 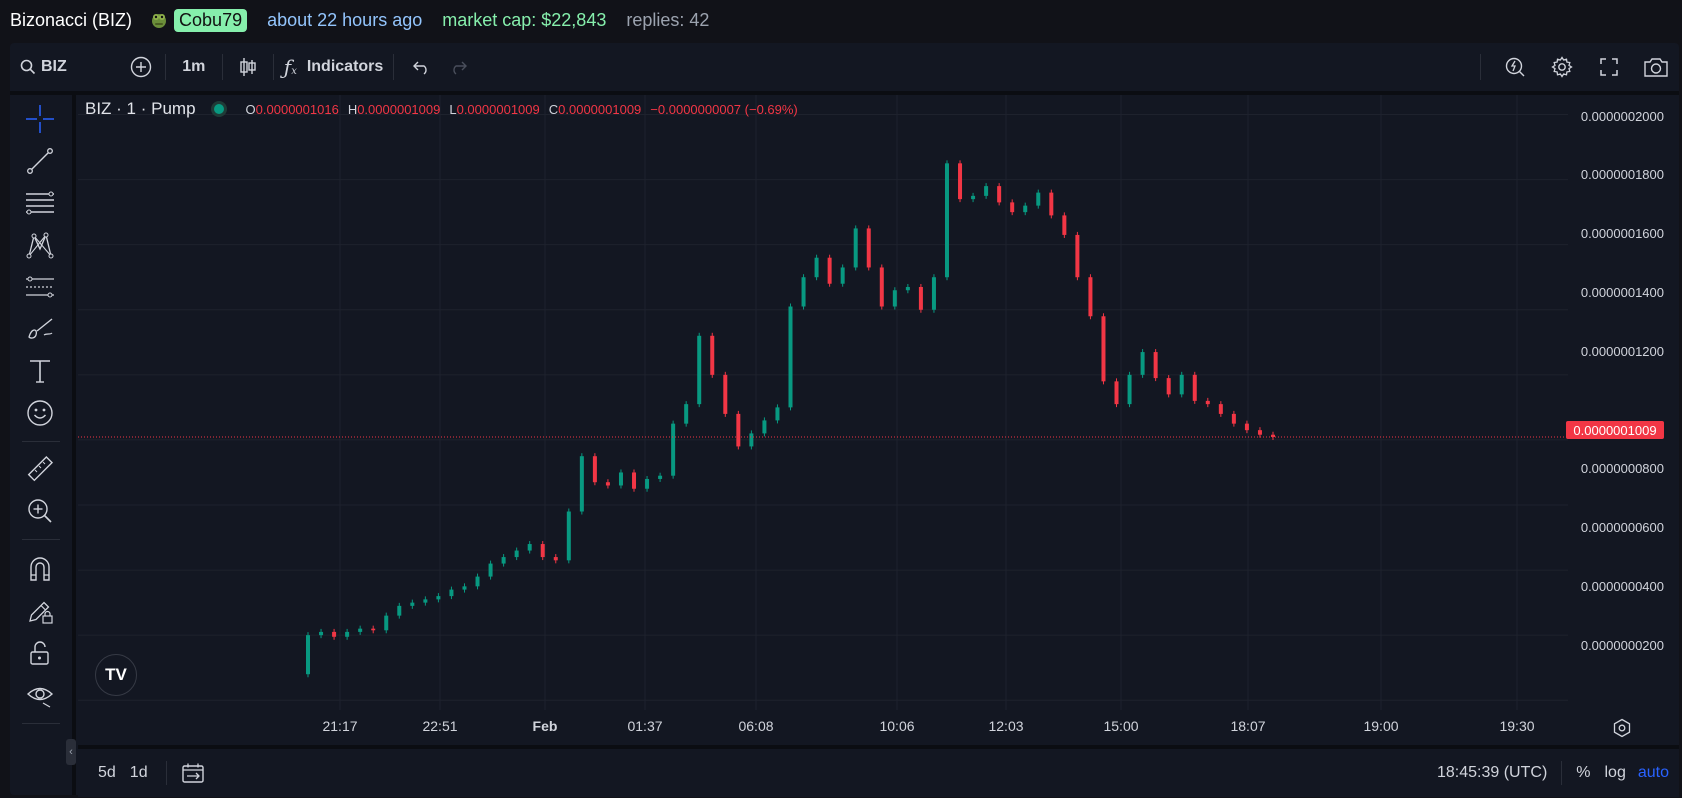 I want to click on indicators-button: ƒx Indicators, so click(x=334, y=67).